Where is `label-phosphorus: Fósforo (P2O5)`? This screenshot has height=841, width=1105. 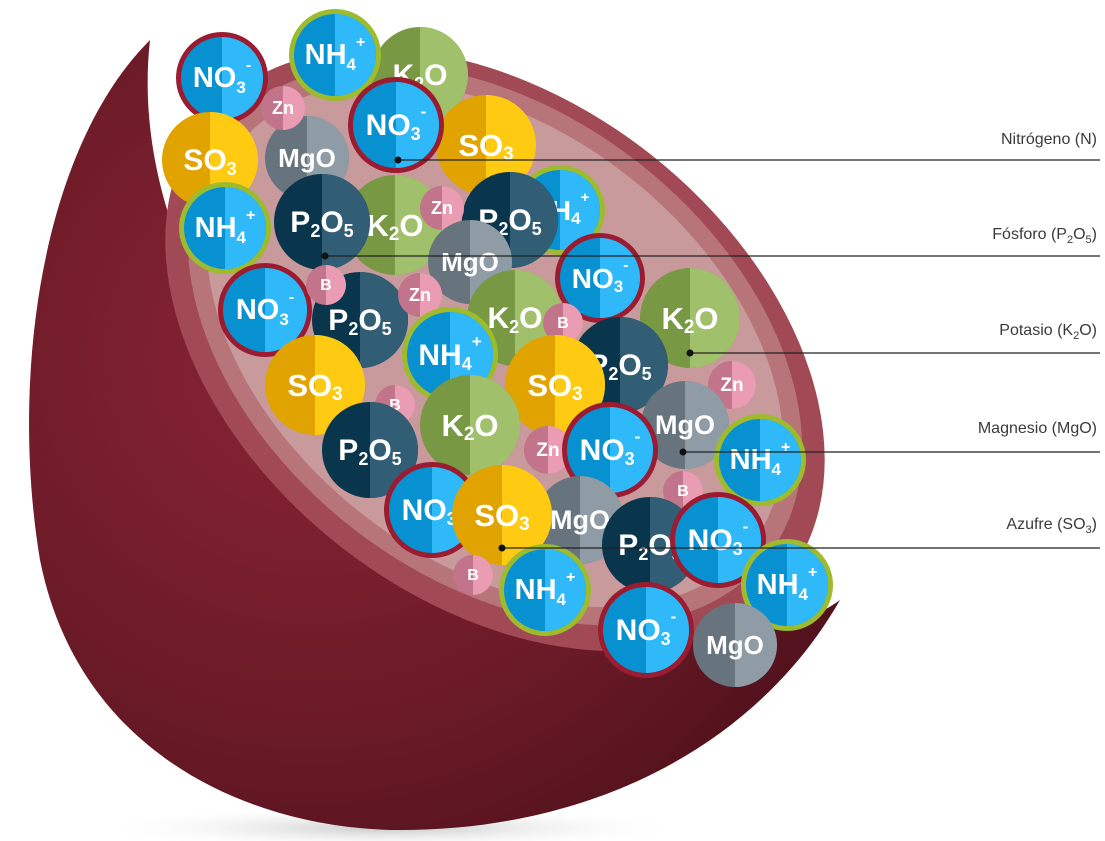 label-phosphorus: Fósforo (P2O5) is located at coordinates (1044, 236).